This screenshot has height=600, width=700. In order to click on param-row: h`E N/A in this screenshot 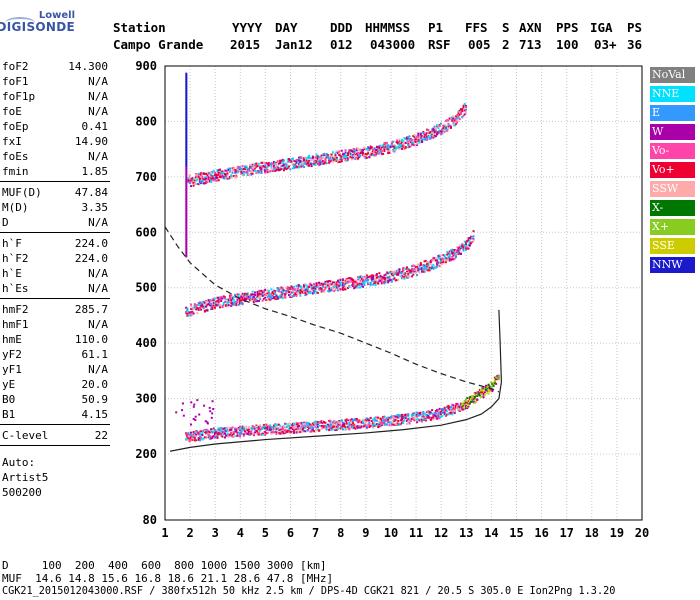, I will do `click(55, 273)`.